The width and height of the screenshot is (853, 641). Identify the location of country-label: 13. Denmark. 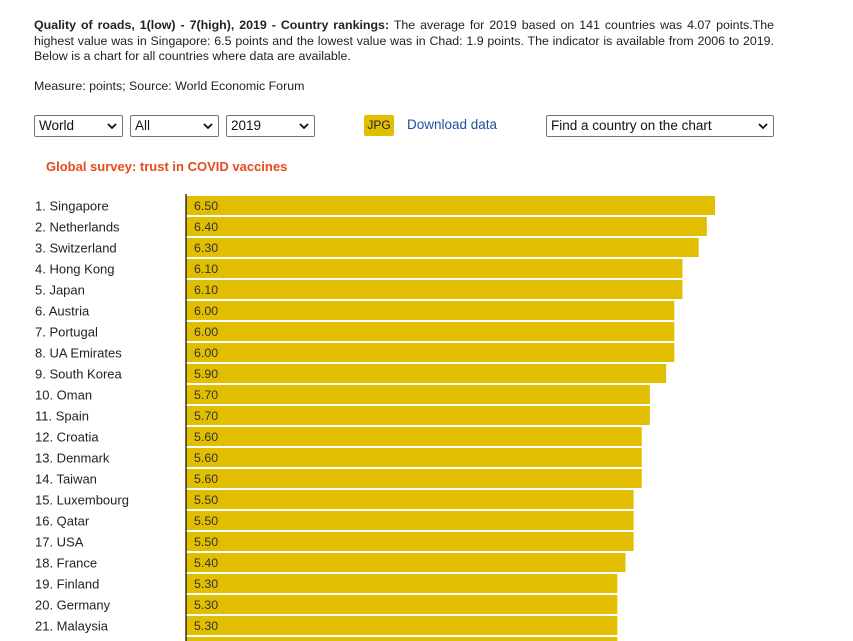
(72, 458).